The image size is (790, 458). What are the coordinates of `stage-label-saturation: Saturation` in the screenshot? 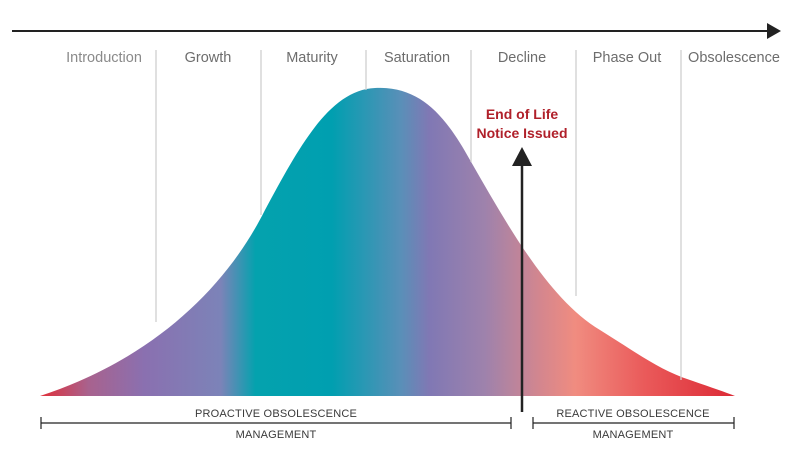 It's located at (417, 58).